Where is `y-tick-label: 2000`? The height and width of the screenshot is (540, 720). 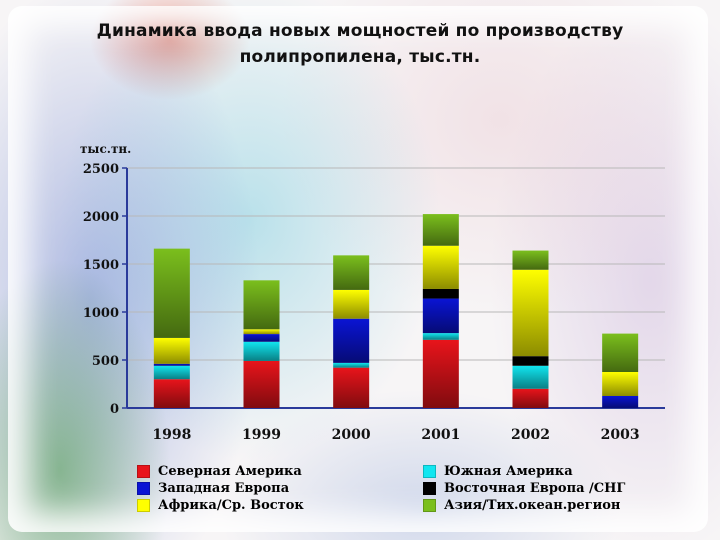
y-tick-label: 2000 is located at coordinates (101, 217).